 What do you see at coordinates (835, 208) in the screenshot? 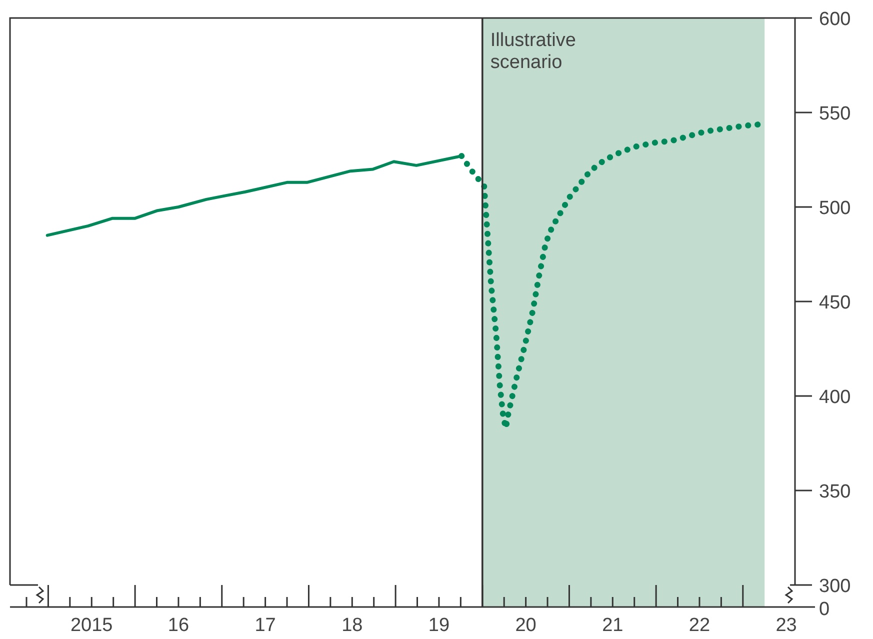
I see `y-tick-label: 500` at bounding box center [835, 208].